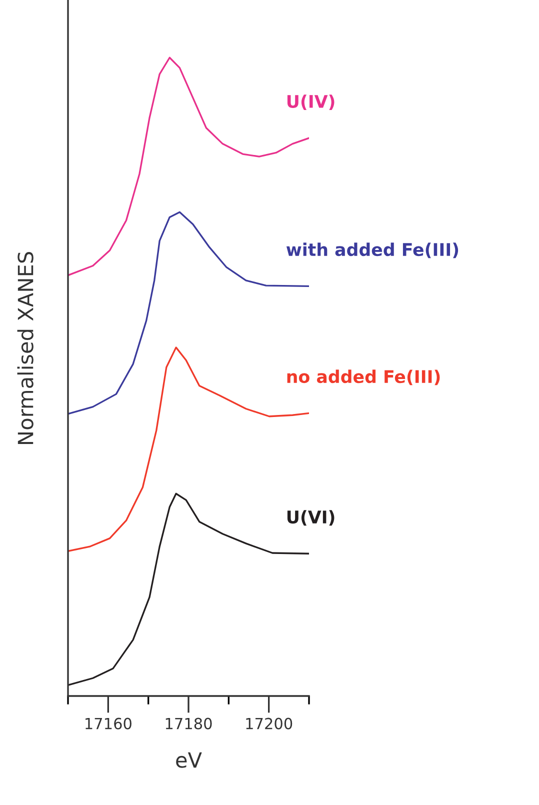  Describe the element at coordinates (189, 724) in the screenshot. I see `x-tick-label: 17180` at that location.